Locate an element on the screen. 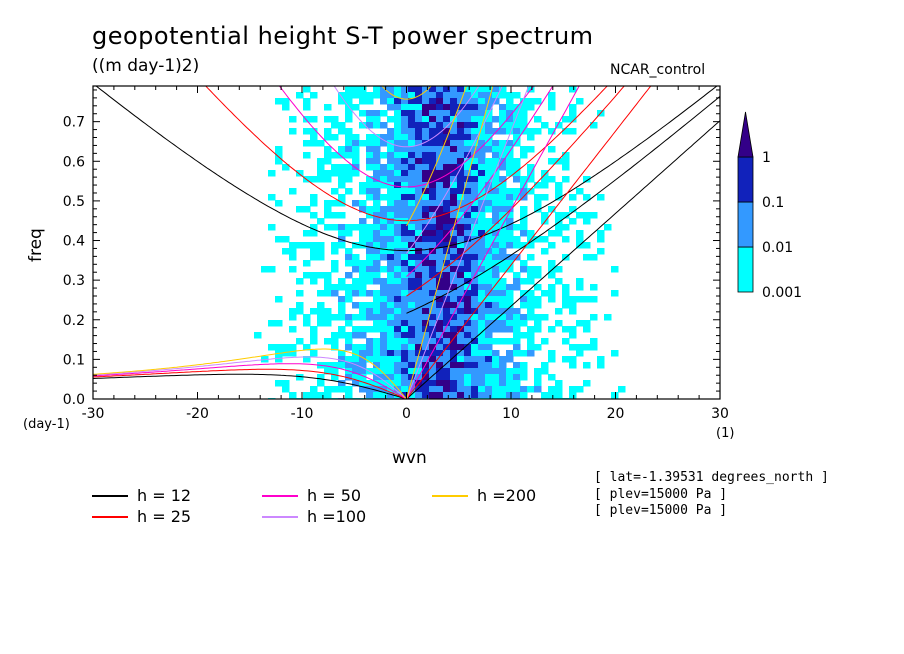 Image resolution: width=904 pixels, height=654 pixels. legend-swatch is located at coordinates (110, 496).